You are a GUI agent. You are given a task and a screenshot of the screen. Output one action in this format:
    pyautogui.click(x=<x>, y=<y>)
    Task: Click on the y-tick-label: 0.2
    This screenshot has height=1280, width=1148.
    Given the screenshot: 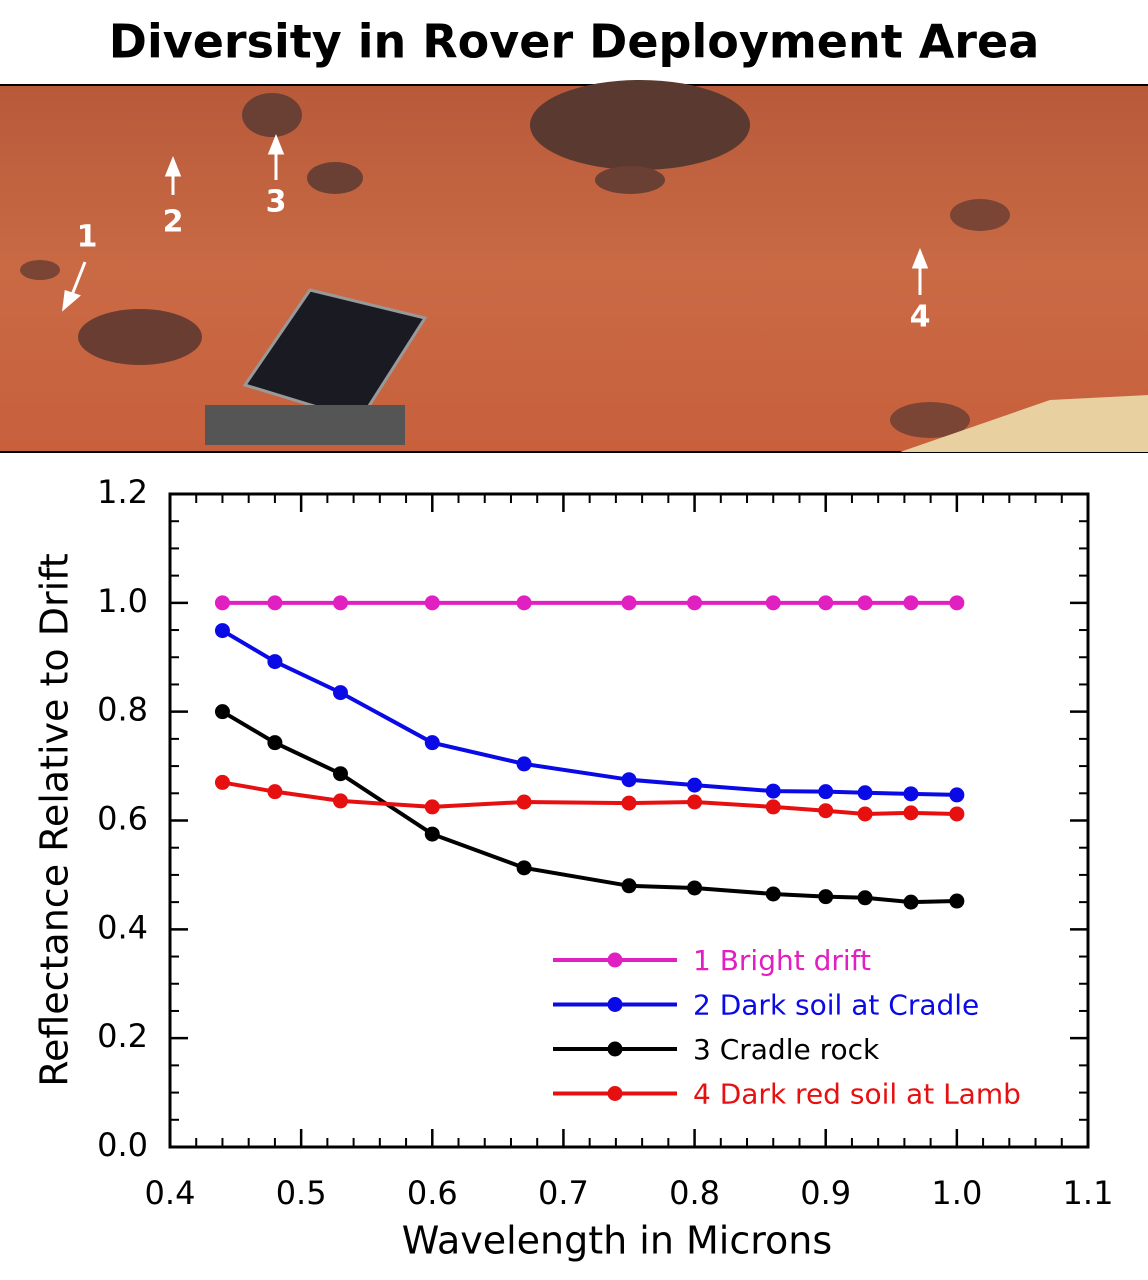 What is the action you would take?
    pyautogui.click(x=122, y=1036)
    